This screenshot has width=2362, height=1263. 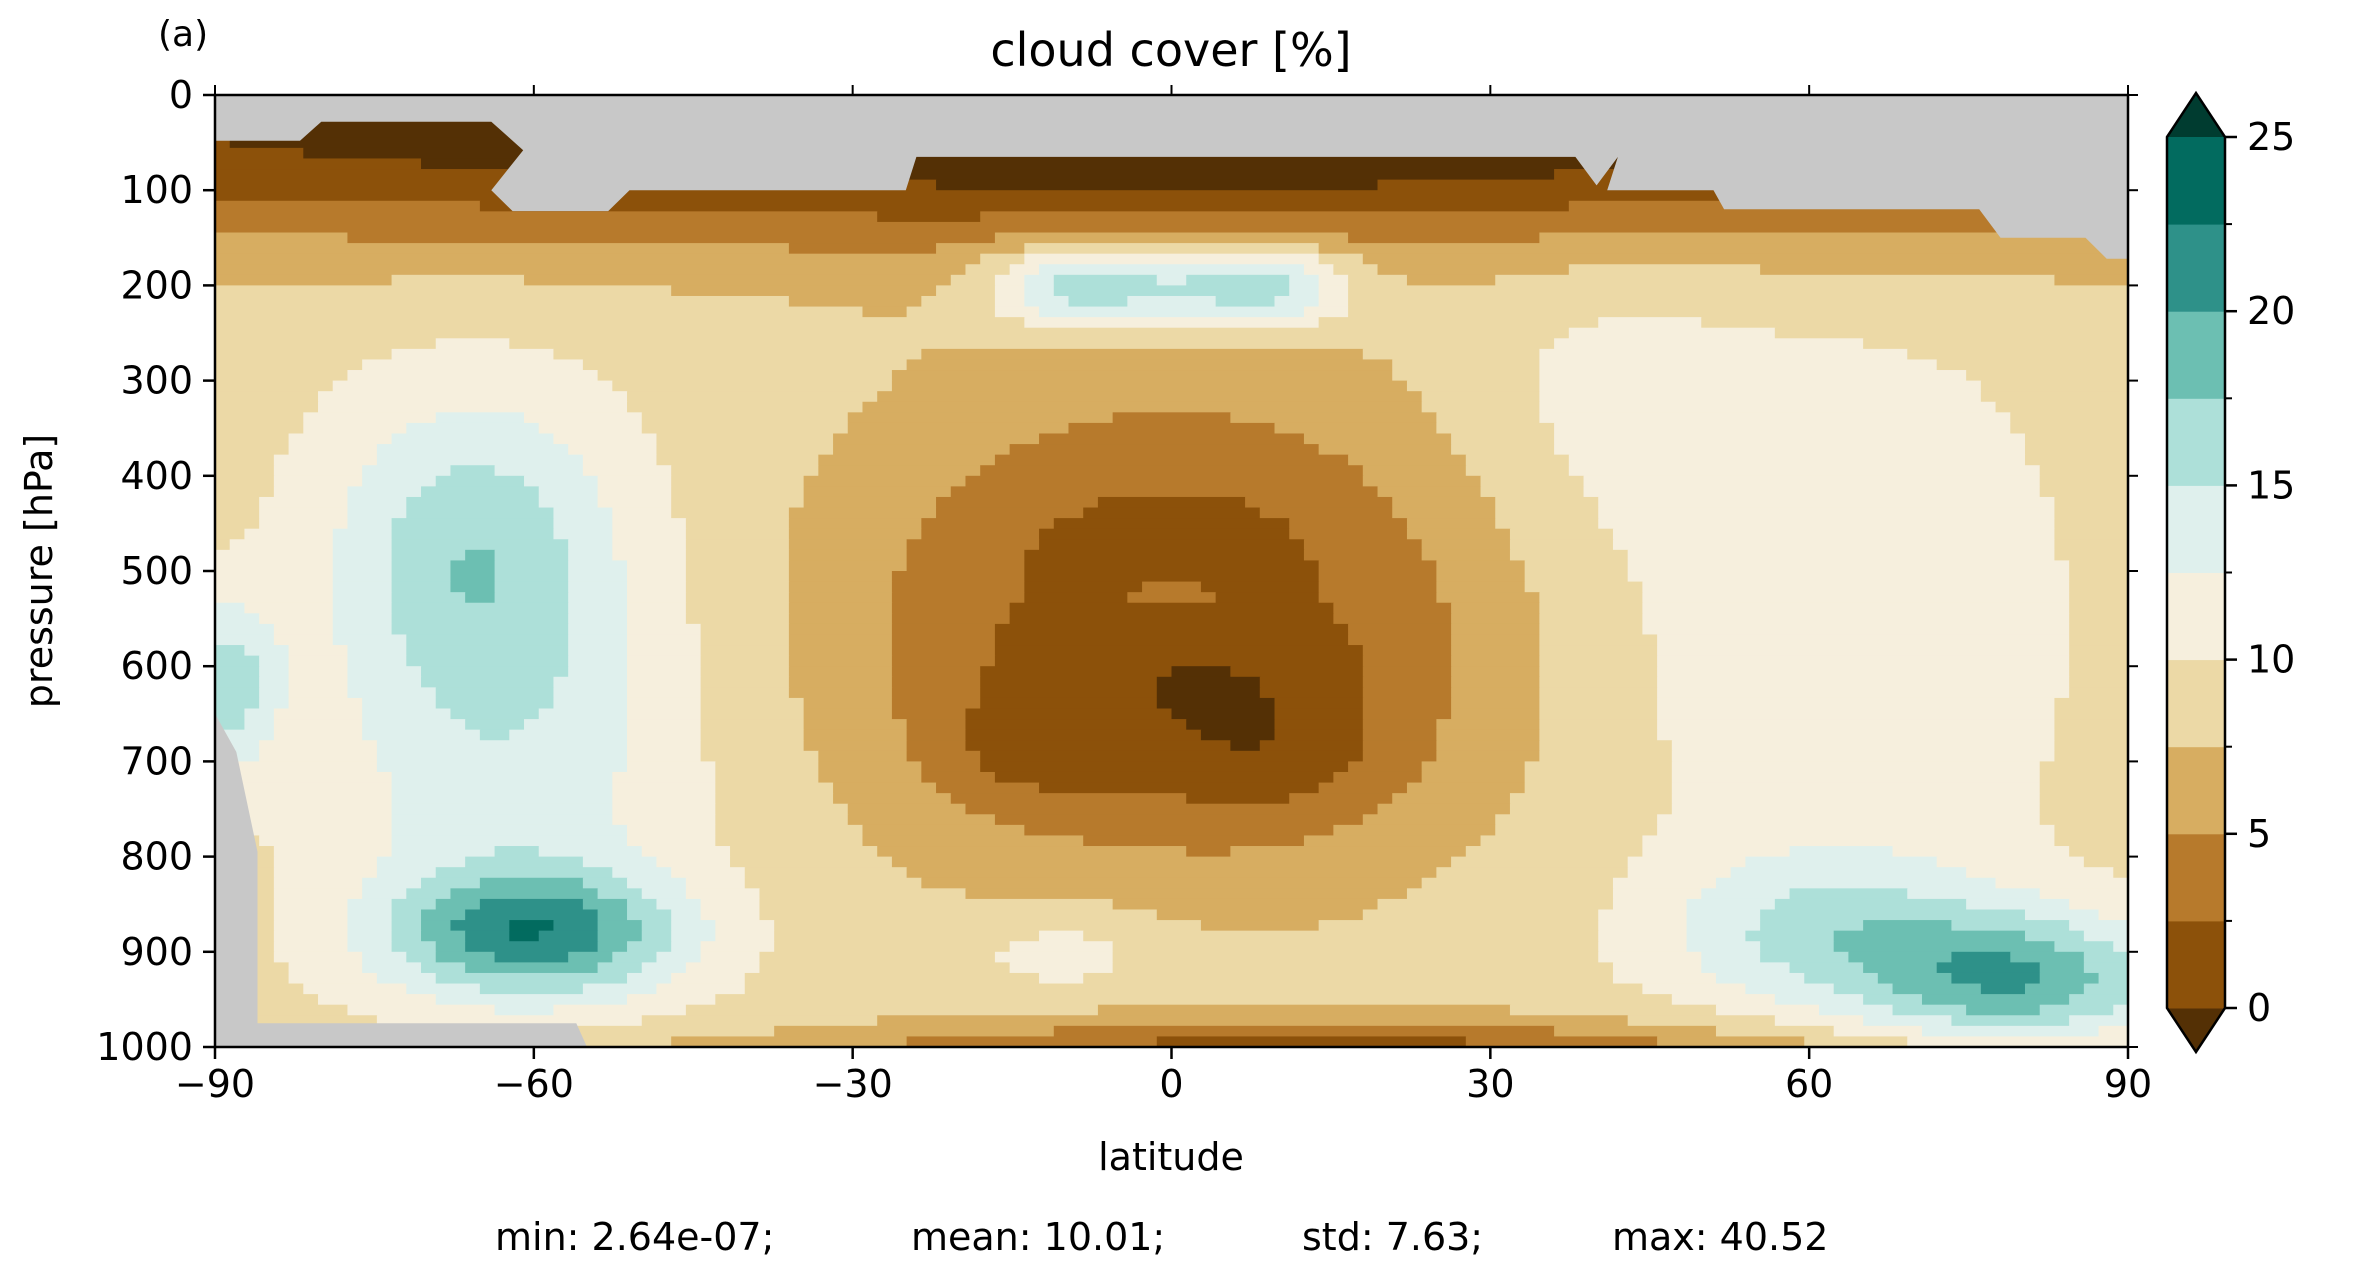 I want to click on stat-std: std: 7.63;, so click(x=1392, y=1237).